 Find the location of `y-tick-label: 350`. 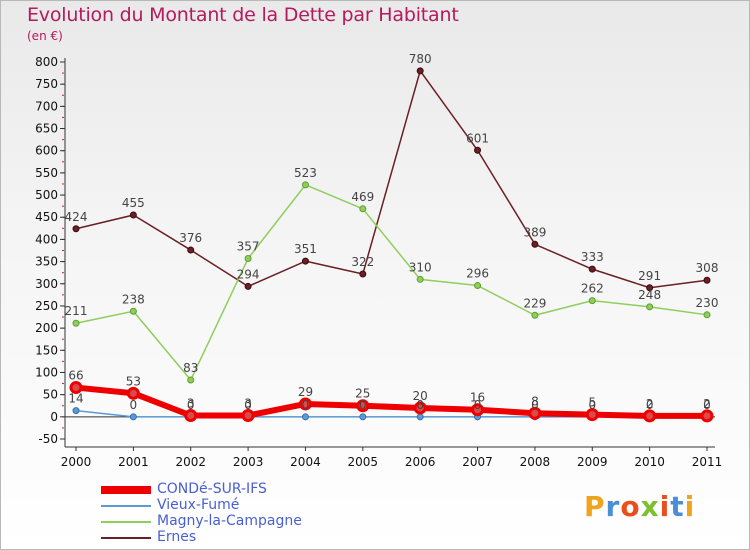

y-tick-label: 350 is located at coordinates (46, 262).